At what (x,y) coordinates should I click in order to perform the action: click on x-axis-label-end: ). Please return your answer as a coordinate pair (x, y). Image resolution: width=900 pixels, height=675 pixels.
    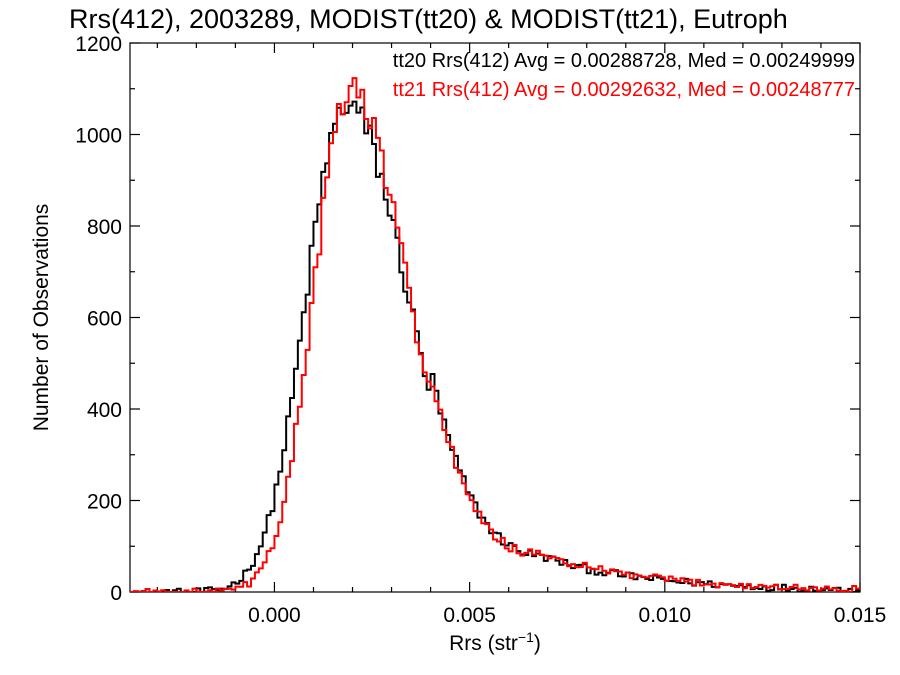
    Looking at the image, I should click on (537, 643).